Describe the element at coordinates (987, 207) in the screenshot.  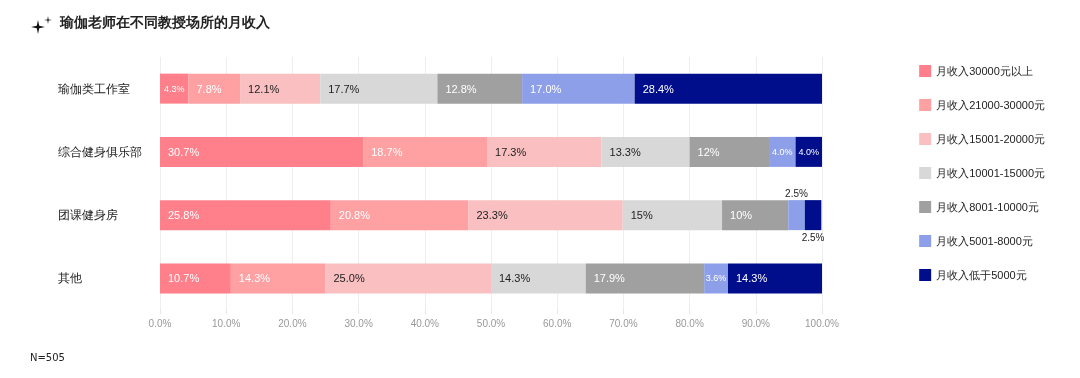
I see `legend-label: 月收入8001-10000元` at that location.